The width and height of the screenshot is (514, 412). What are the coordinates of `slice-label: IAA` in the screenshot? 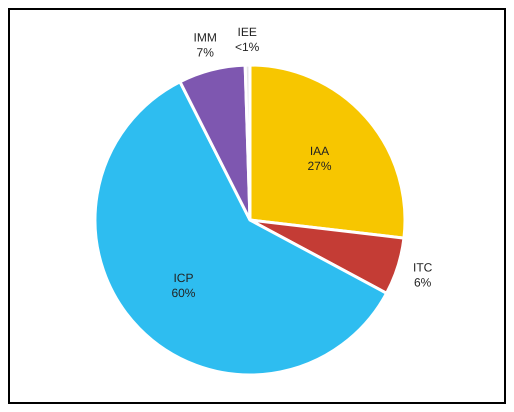 It's located at (320, 151).